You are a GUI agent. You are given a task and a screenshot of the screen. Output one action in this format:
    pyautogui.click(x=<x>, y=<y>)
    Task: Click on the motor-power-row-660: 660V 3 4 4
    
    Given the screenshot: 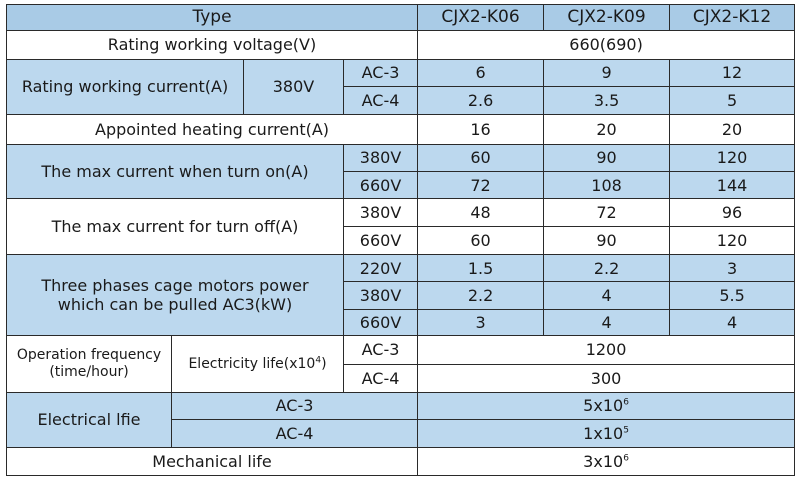 What is the action you would take?
    pyautogui.click(x=401, y=322)
    